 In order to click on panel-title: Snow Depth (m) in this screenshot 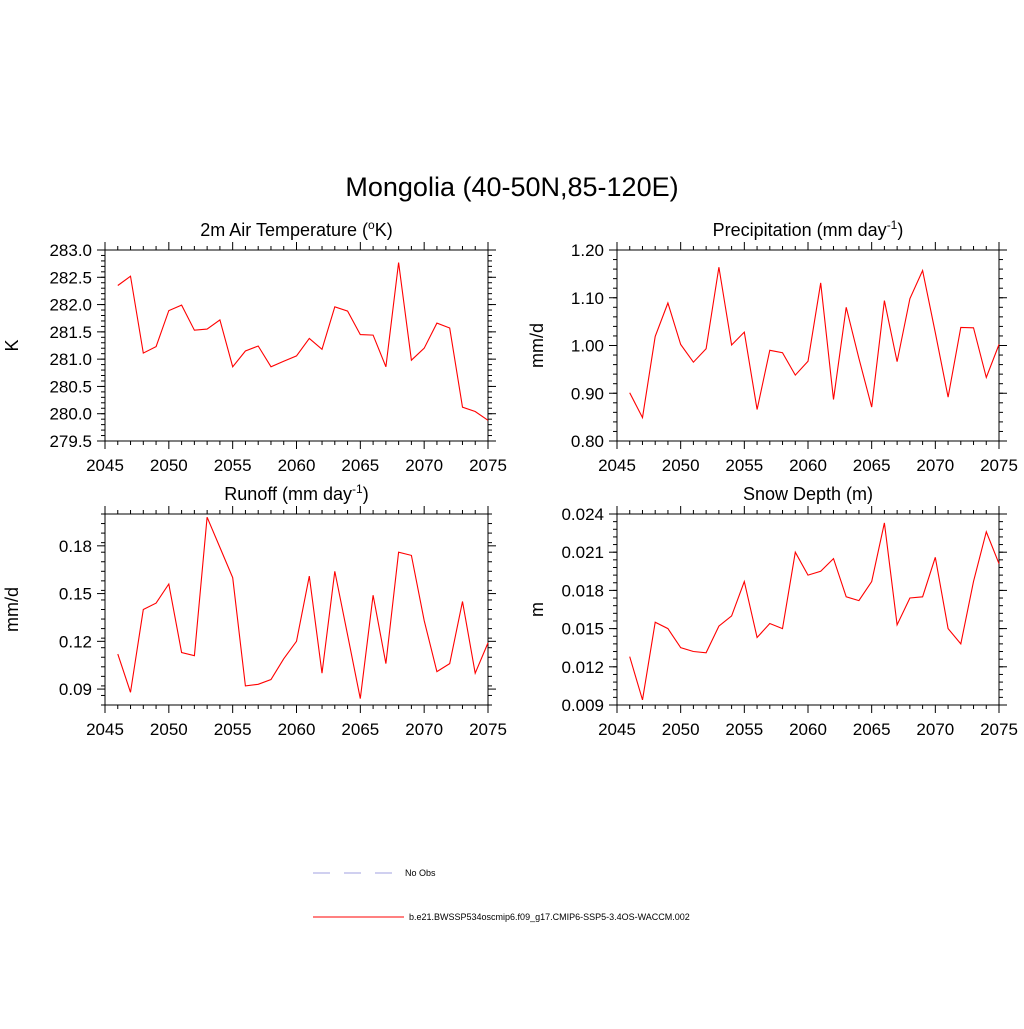, I will do `click(808, 494)`.